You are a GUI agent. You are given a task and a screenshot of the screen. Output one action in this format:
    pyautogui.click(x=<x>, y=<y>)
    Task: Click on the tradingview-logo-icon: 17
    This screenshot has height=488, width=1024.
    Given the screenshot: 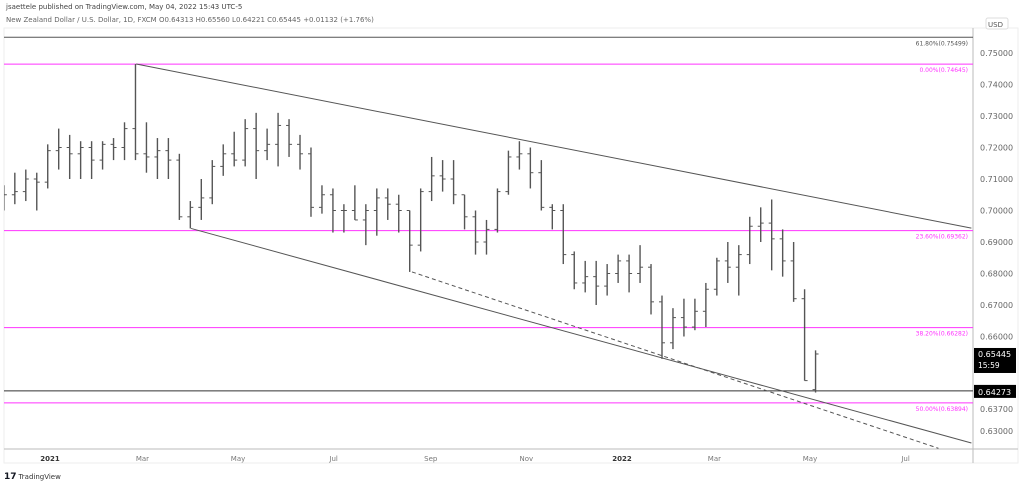 What is the action you would take?
    pyautogui.click(x=10, y=477)
    